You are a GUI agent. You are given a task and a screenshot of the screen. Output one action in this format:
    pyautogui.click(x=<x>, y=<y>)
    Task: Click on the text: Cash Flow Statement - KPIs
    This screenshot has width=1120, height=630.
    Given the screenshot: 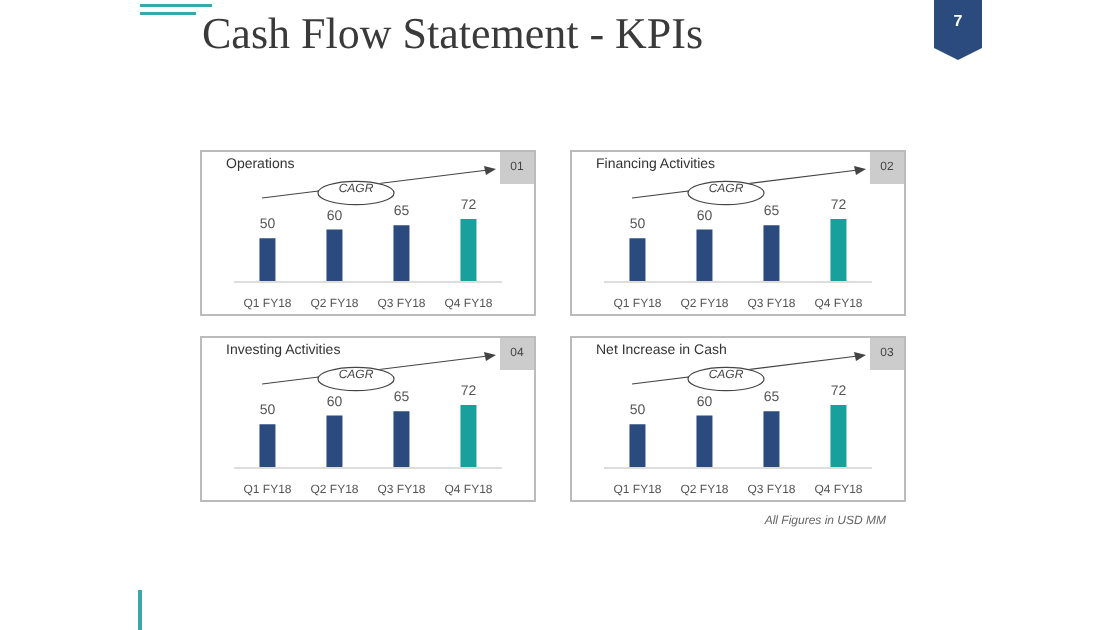 What is the action you would take?
    pyautogui.click(x=453, y=34)
    